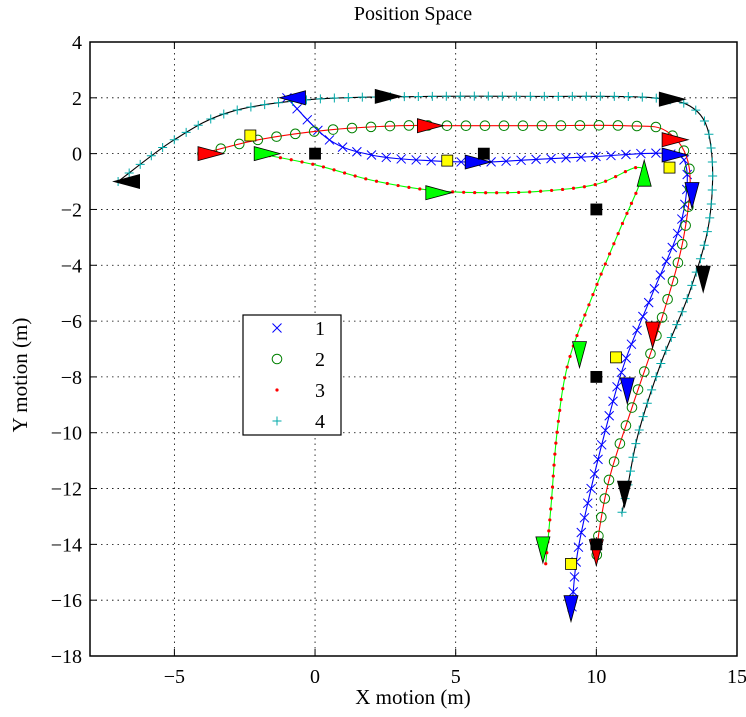 The width and height of the screenshot is (746, 717). Describe the element at coordinates (596, 677) in the screenshot. I see `x-tick-label: 10` at that location.